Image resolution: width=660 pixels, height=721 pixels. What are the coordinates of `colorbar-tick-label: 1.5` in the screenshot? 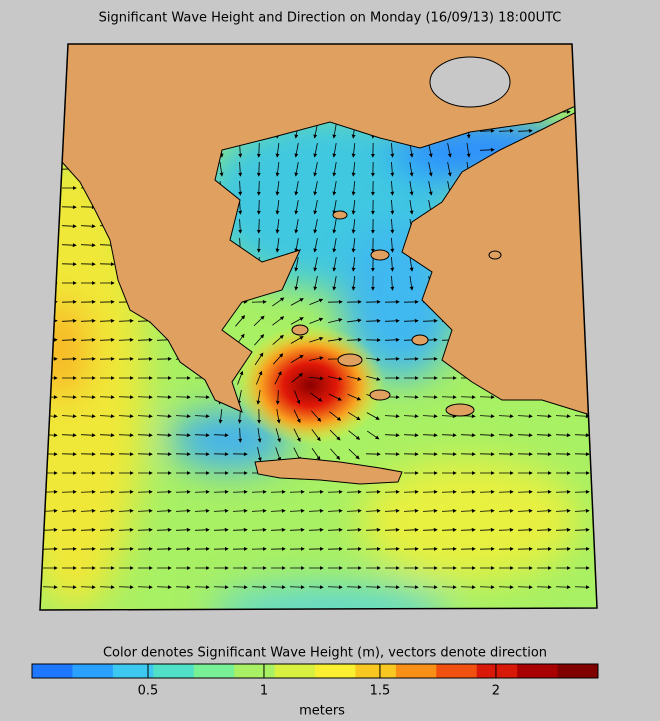 It's located at (380, 691).